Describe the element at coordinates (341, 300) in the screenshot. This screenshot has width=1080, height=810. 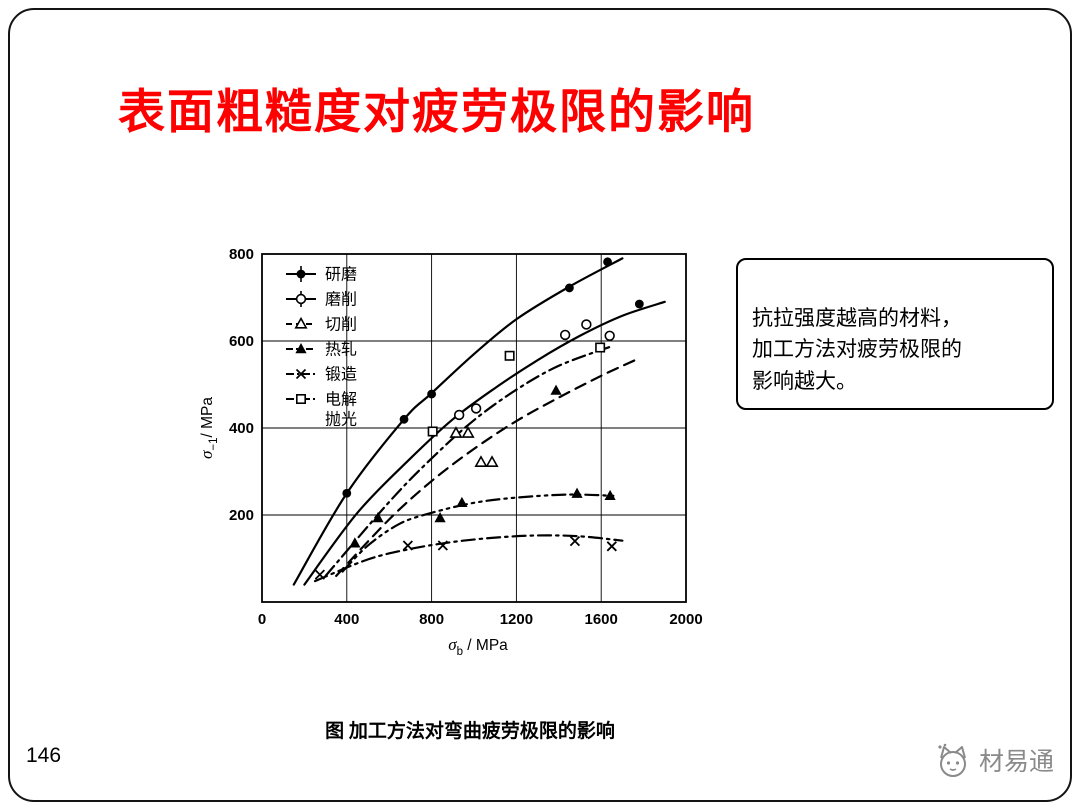
I see `svg-text: 磨削` at that location.